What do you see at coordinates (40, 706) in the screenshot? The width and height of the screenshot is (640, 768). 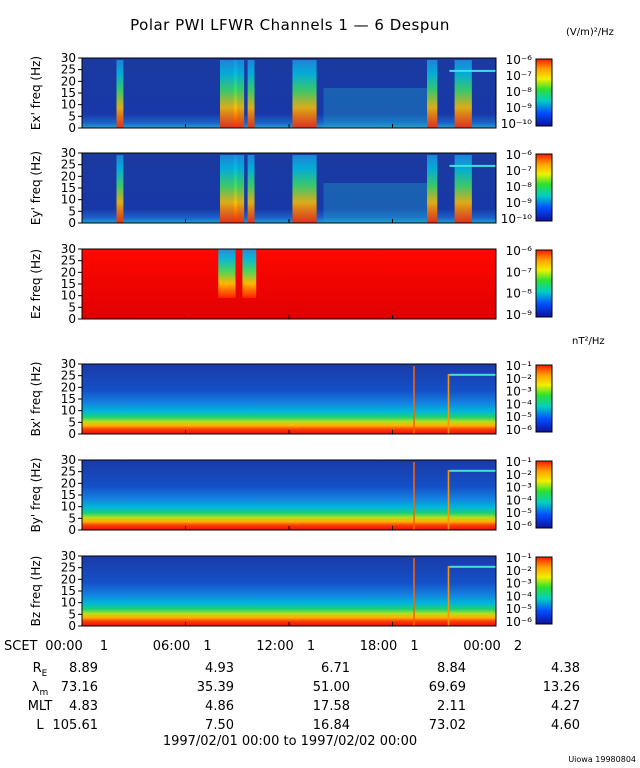 I see `ephemeris-label: MLT` at bounding box center [40, 706].